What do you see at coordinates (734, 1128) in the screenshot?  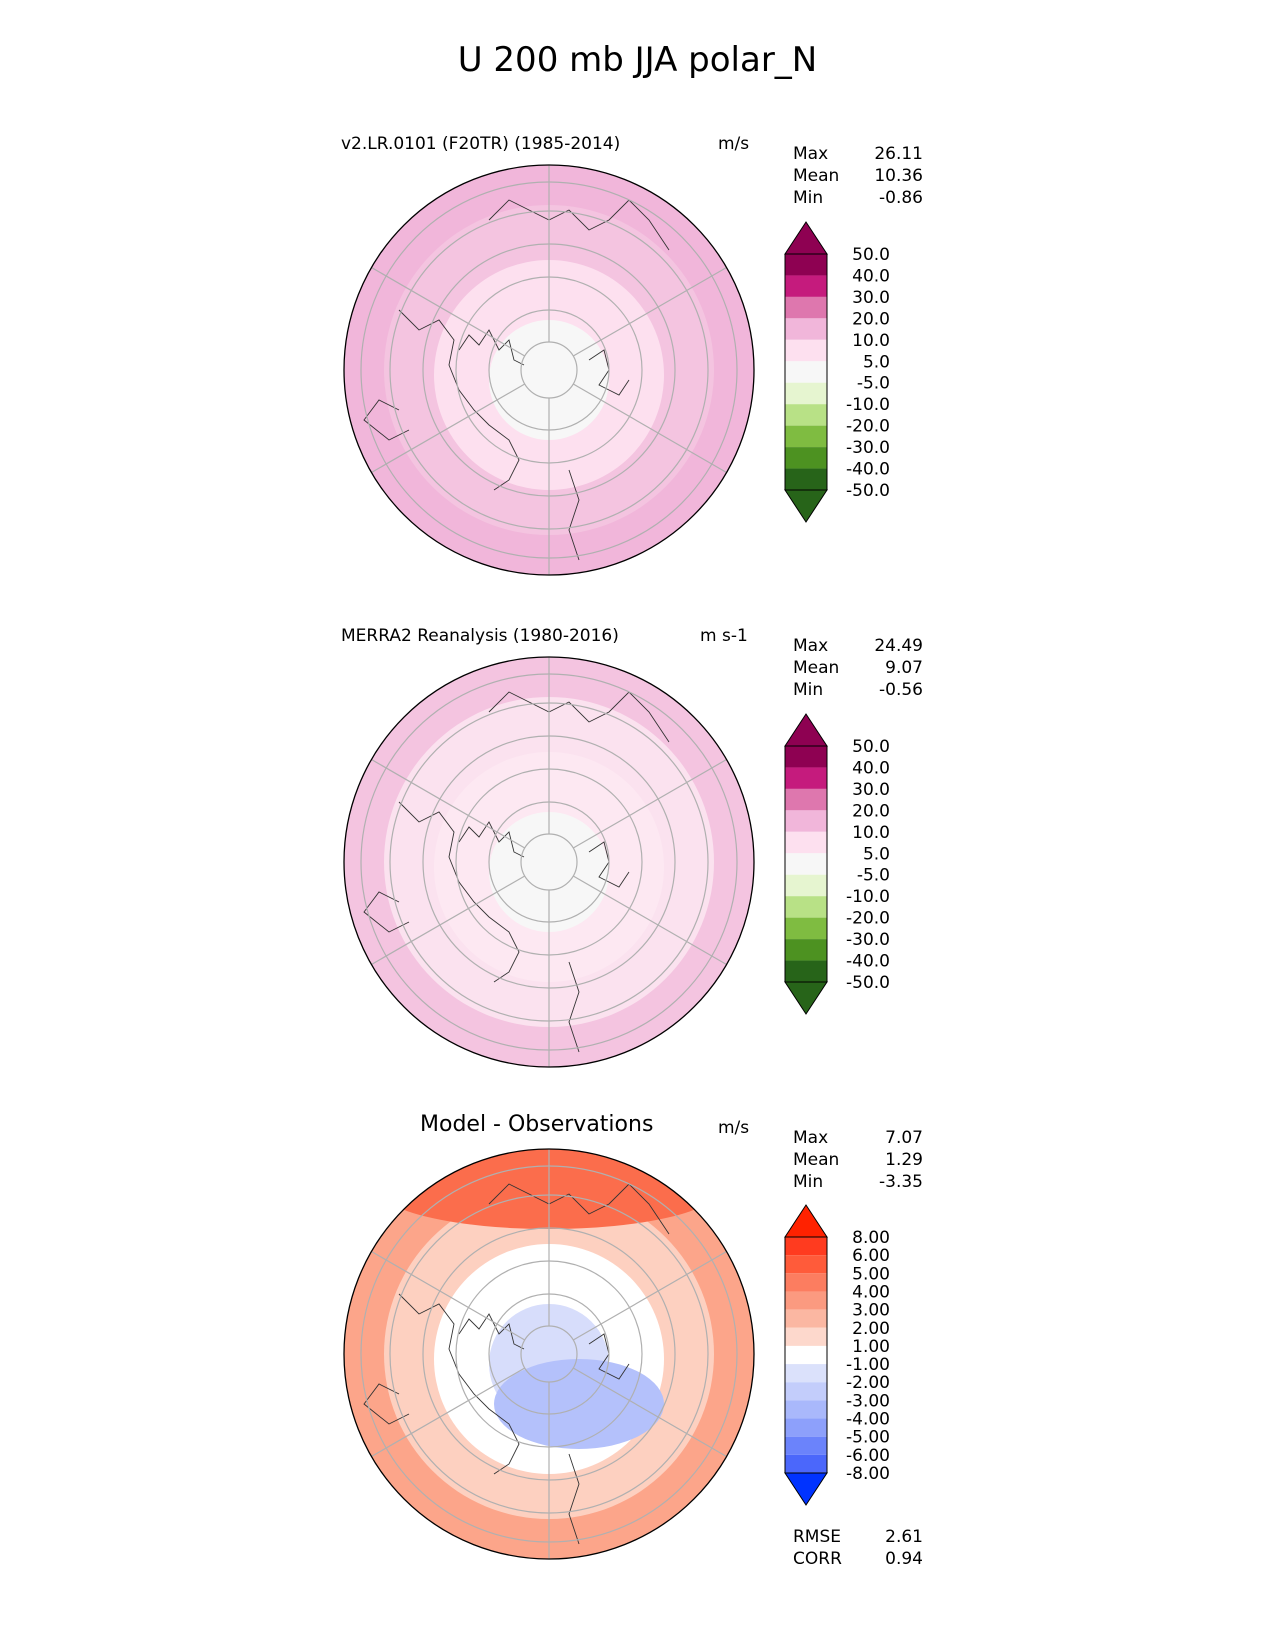 I see `panel-3-units: m/s` at bounding box center [734, 1128].